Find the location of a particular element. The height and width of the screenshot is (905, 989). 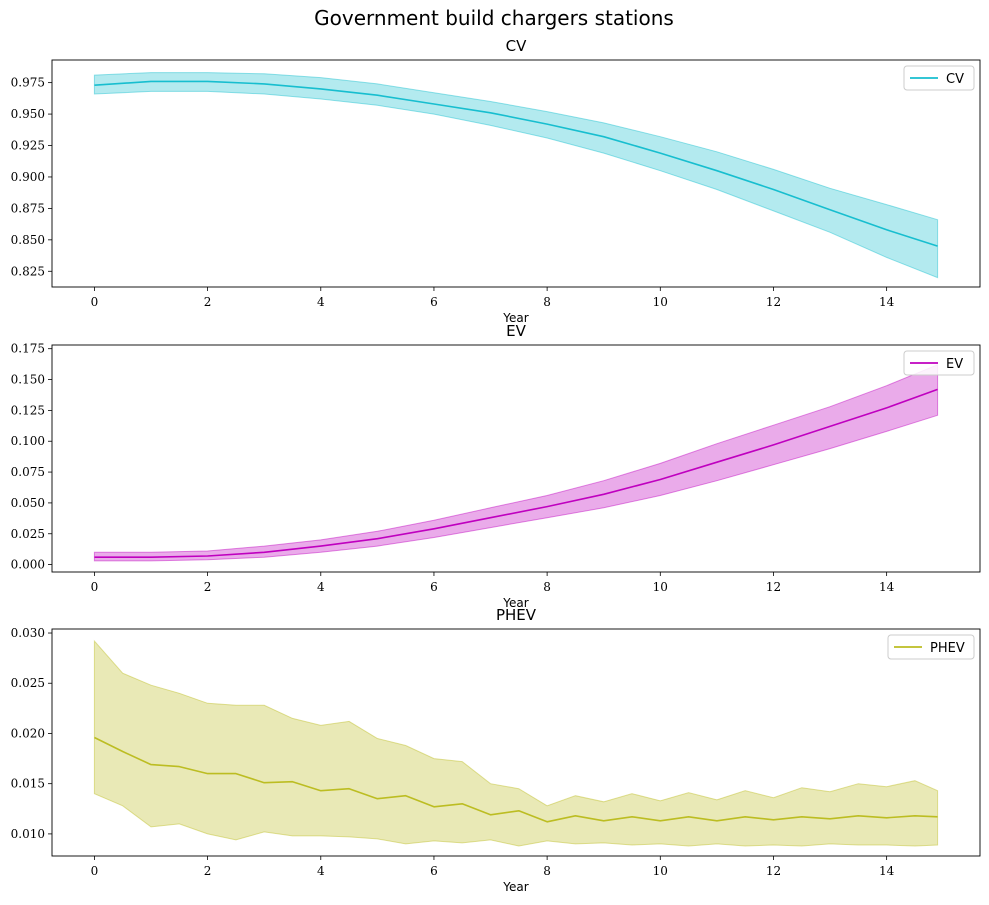

y-tick-label: 0.010 is located at coordinates (28, 834).